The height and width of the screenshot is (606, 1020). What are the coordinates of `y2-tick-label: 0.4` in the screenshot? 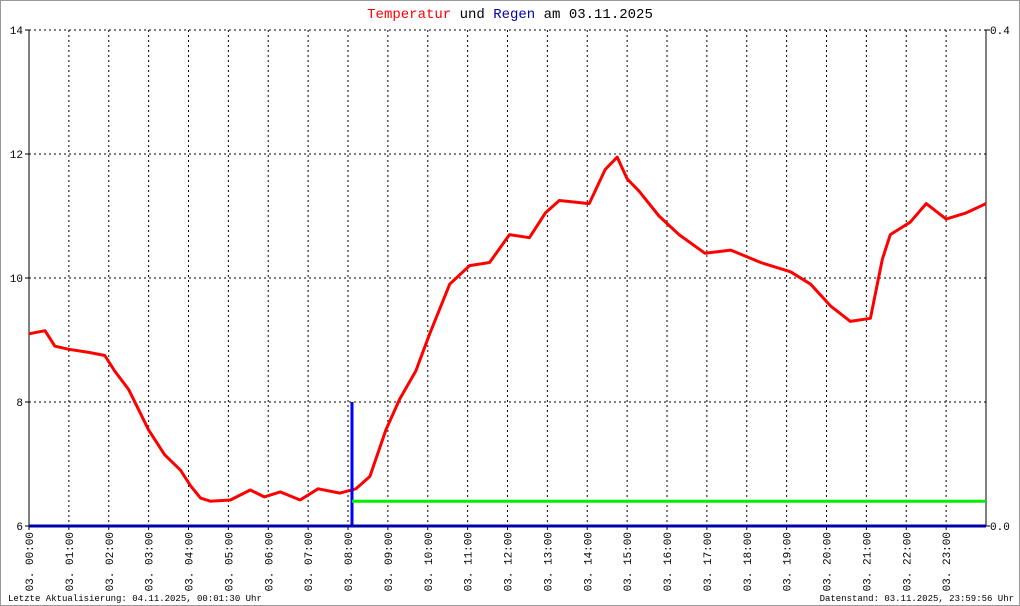 It's located at (1000, 32).